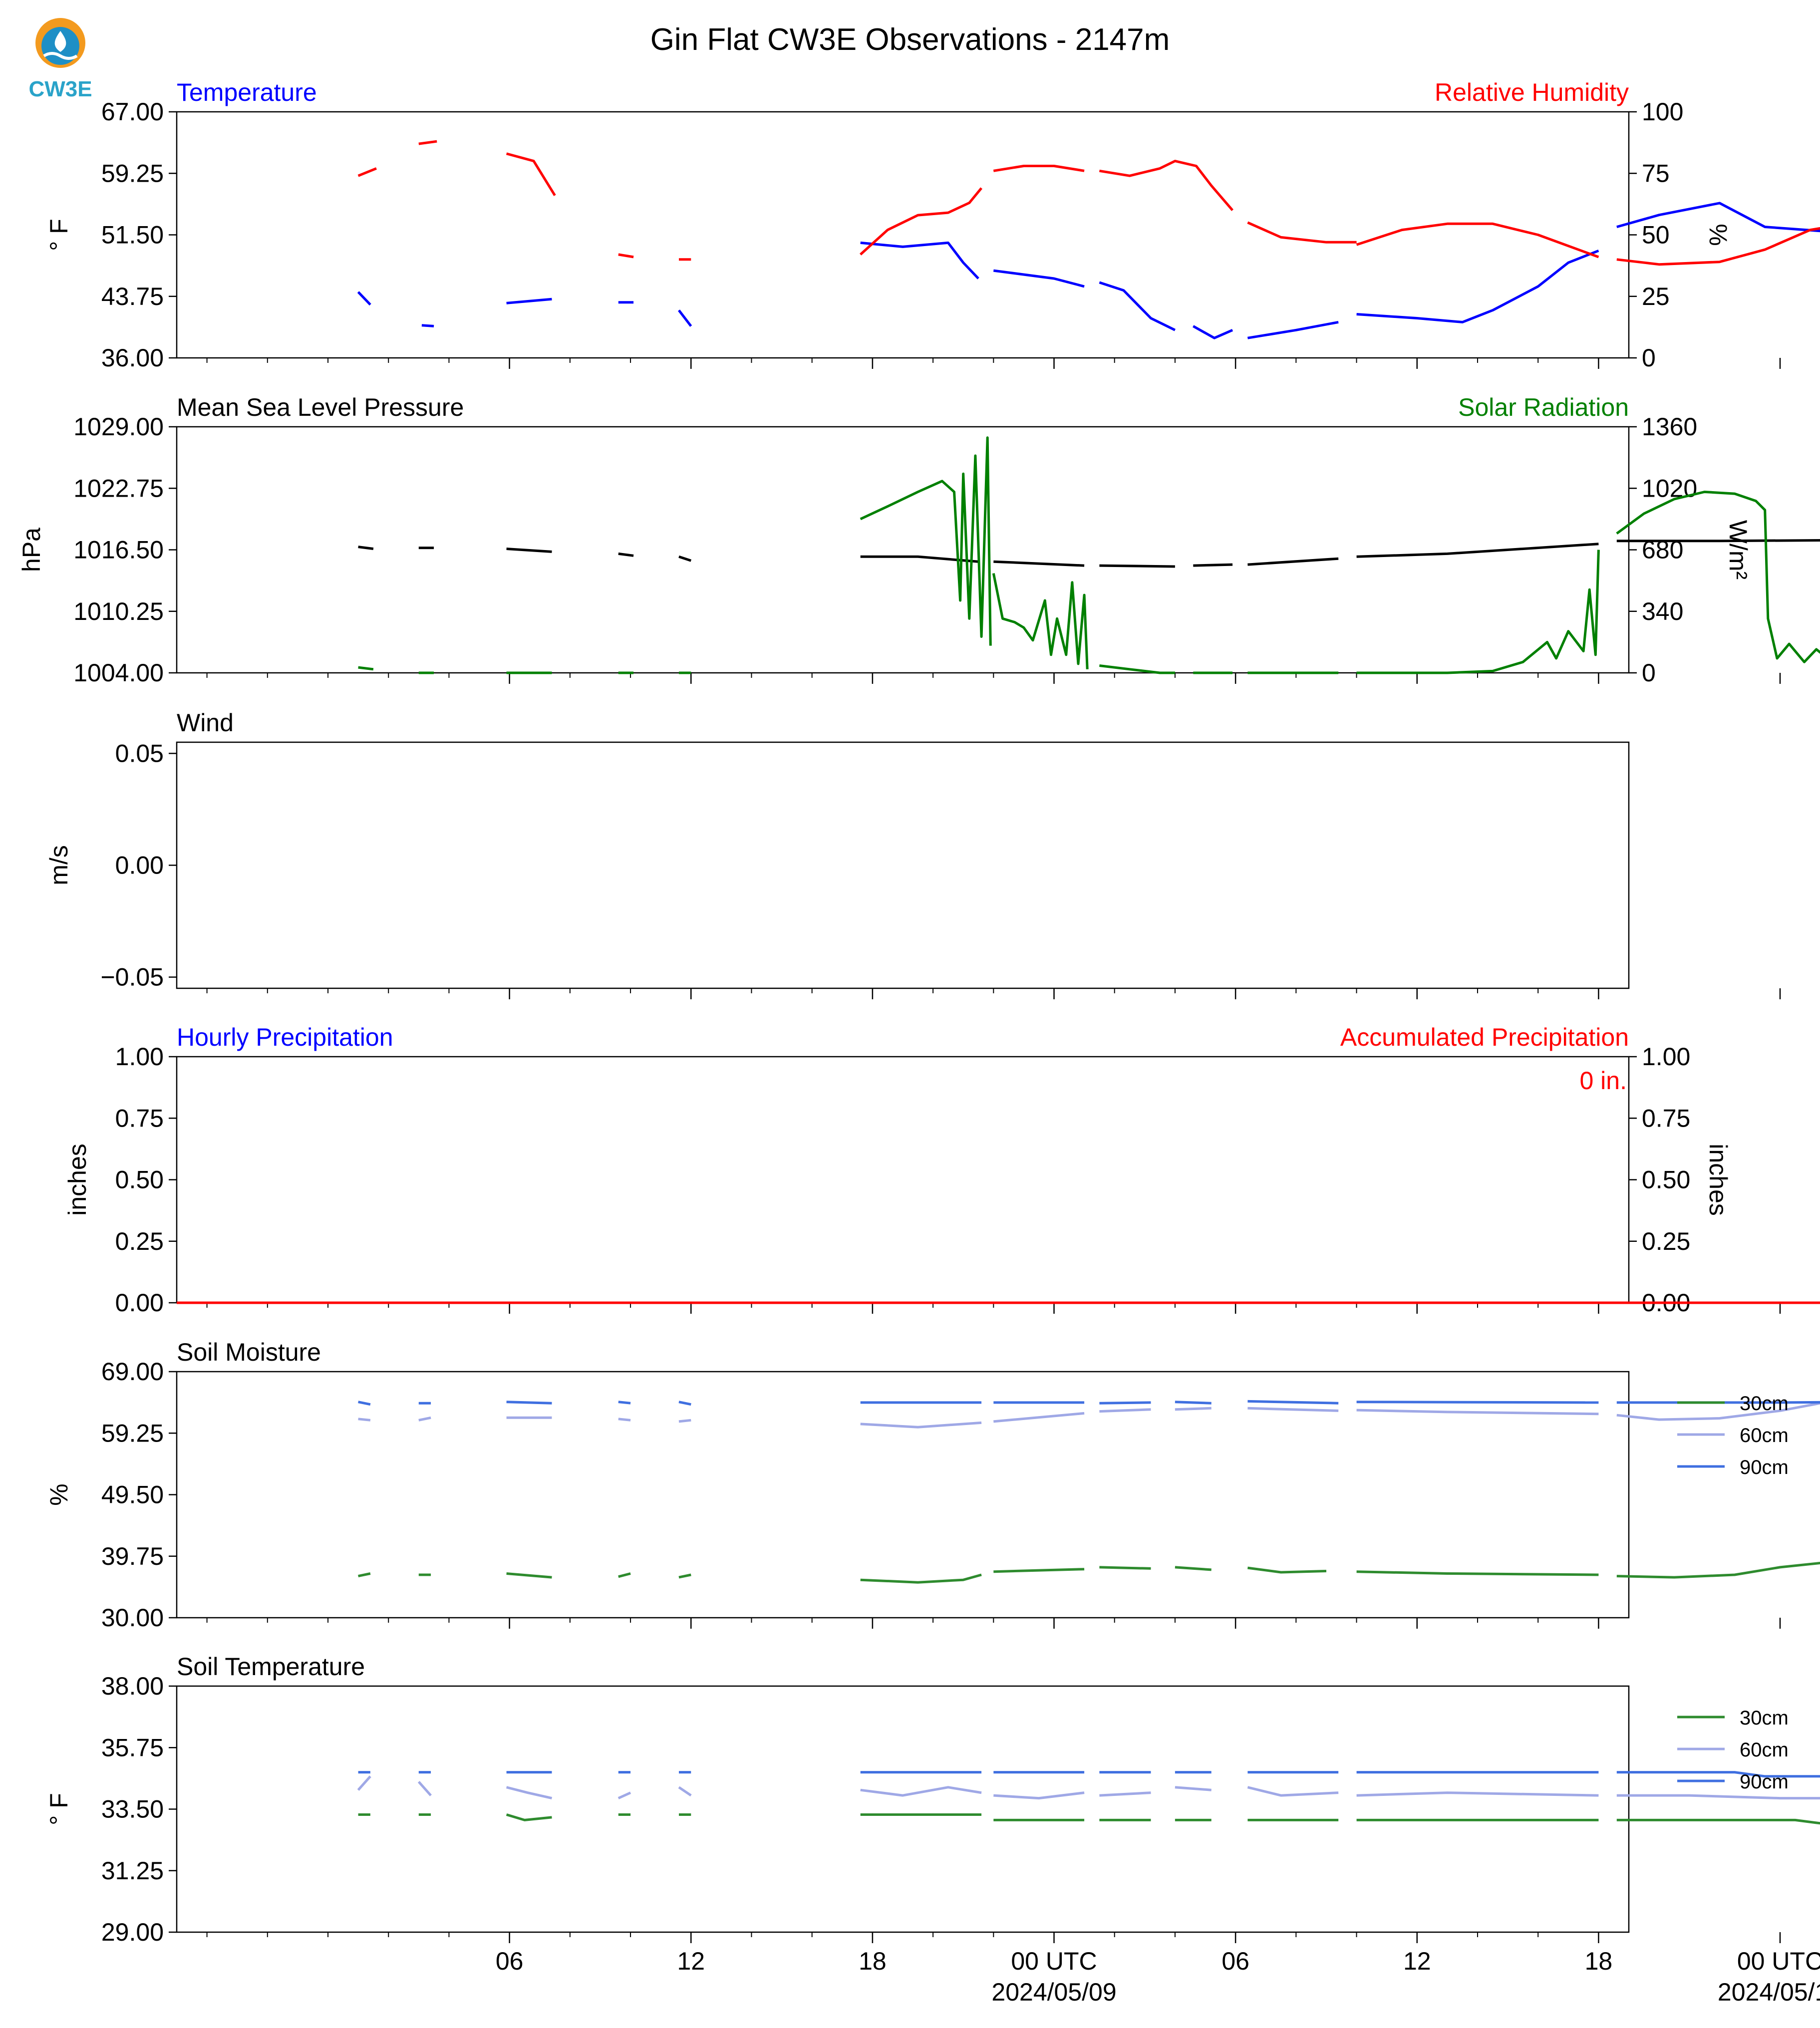  I want to click on y-tick-label-right: 1.00, so click(1666, 1057).